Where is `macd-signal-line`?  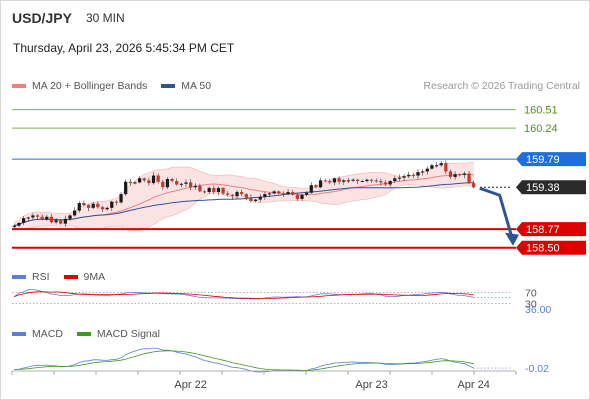 macd-signal-line is located at coordinates (244, 360).